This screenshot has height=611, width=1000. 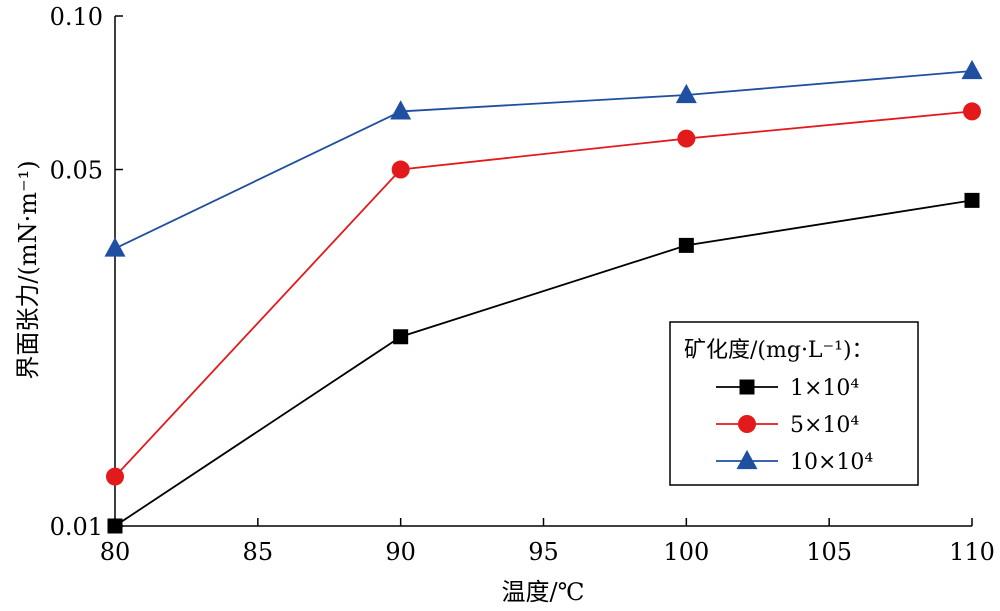 I want to click on legend-entry: 10×10⁴, so click(x=794, y=462).